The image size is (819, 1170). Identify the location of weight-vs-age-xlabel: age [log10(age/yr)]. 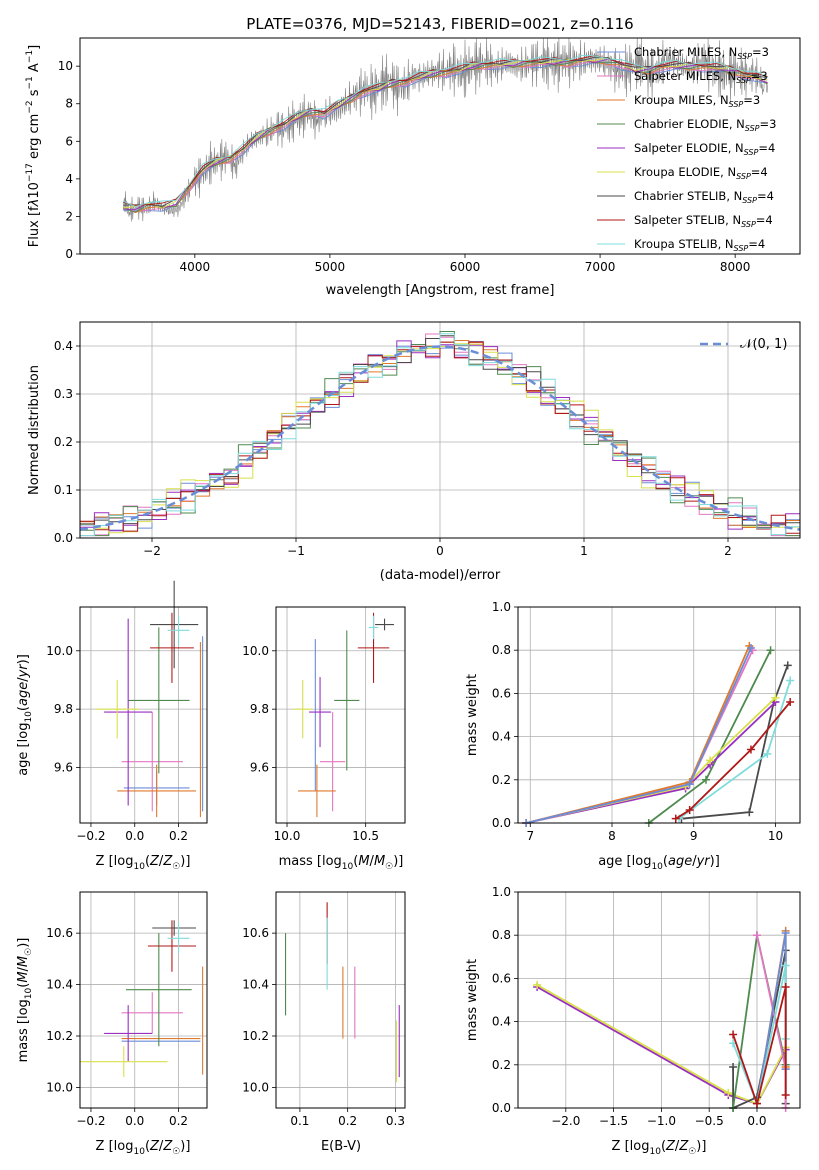
(659, 863).